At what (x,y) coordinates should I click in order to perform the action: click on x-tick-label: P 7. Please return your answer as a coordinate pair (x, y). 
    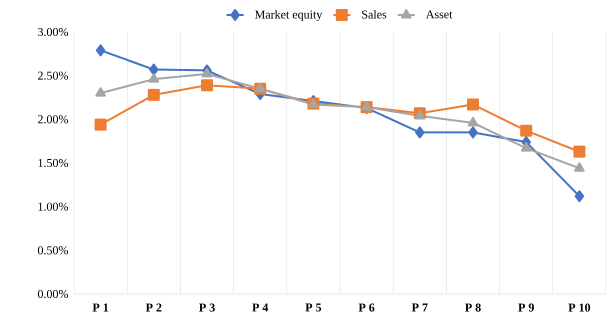
    Looking at the image, I should click on (420, 308).